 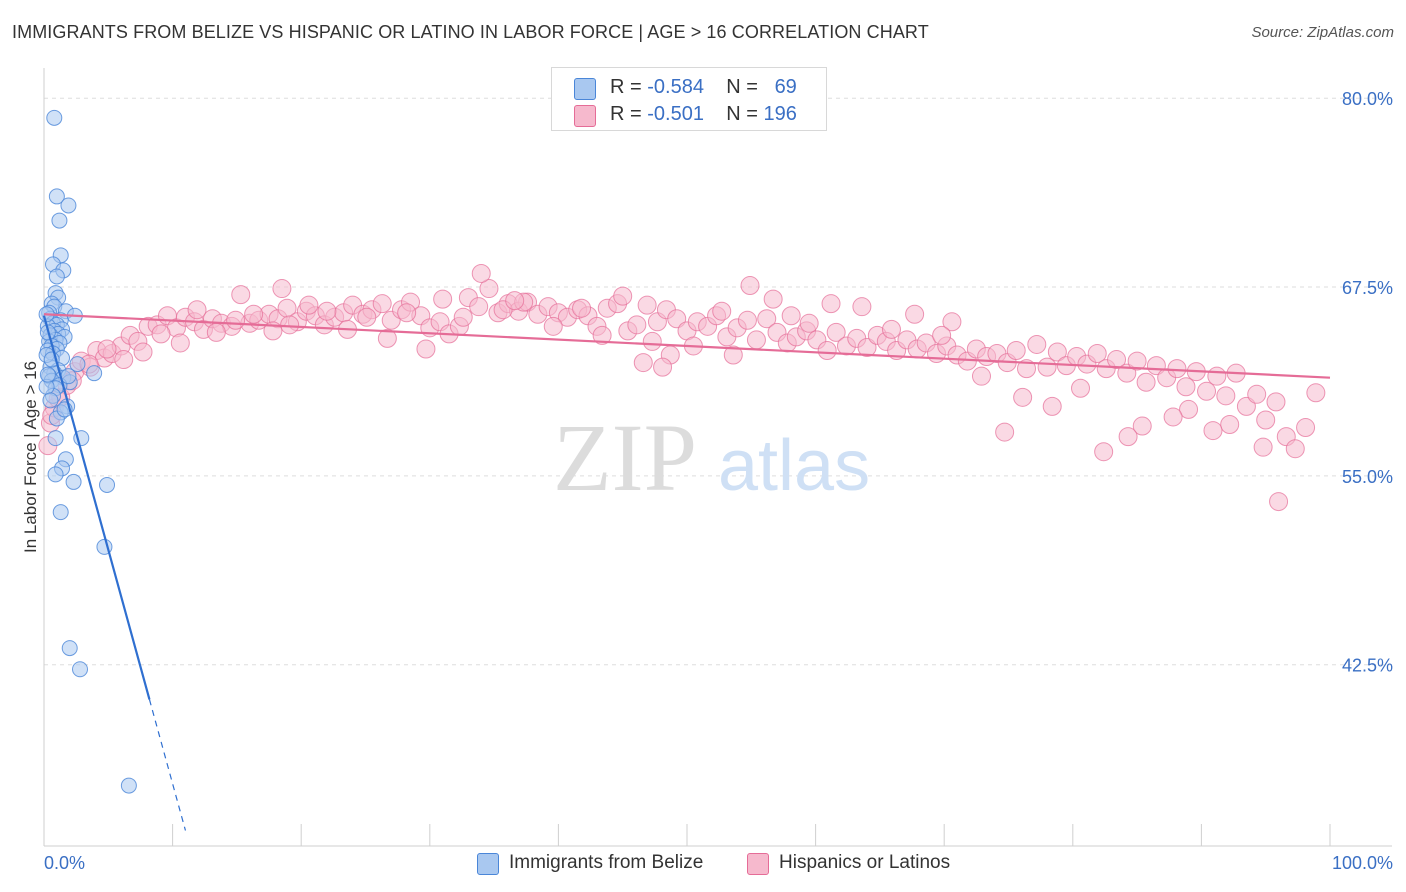 What do you see at coordinates (758, 864) in the screenshot?
I see `bottom-legend-swatch-hispanics` at bounding box center [758, 864].